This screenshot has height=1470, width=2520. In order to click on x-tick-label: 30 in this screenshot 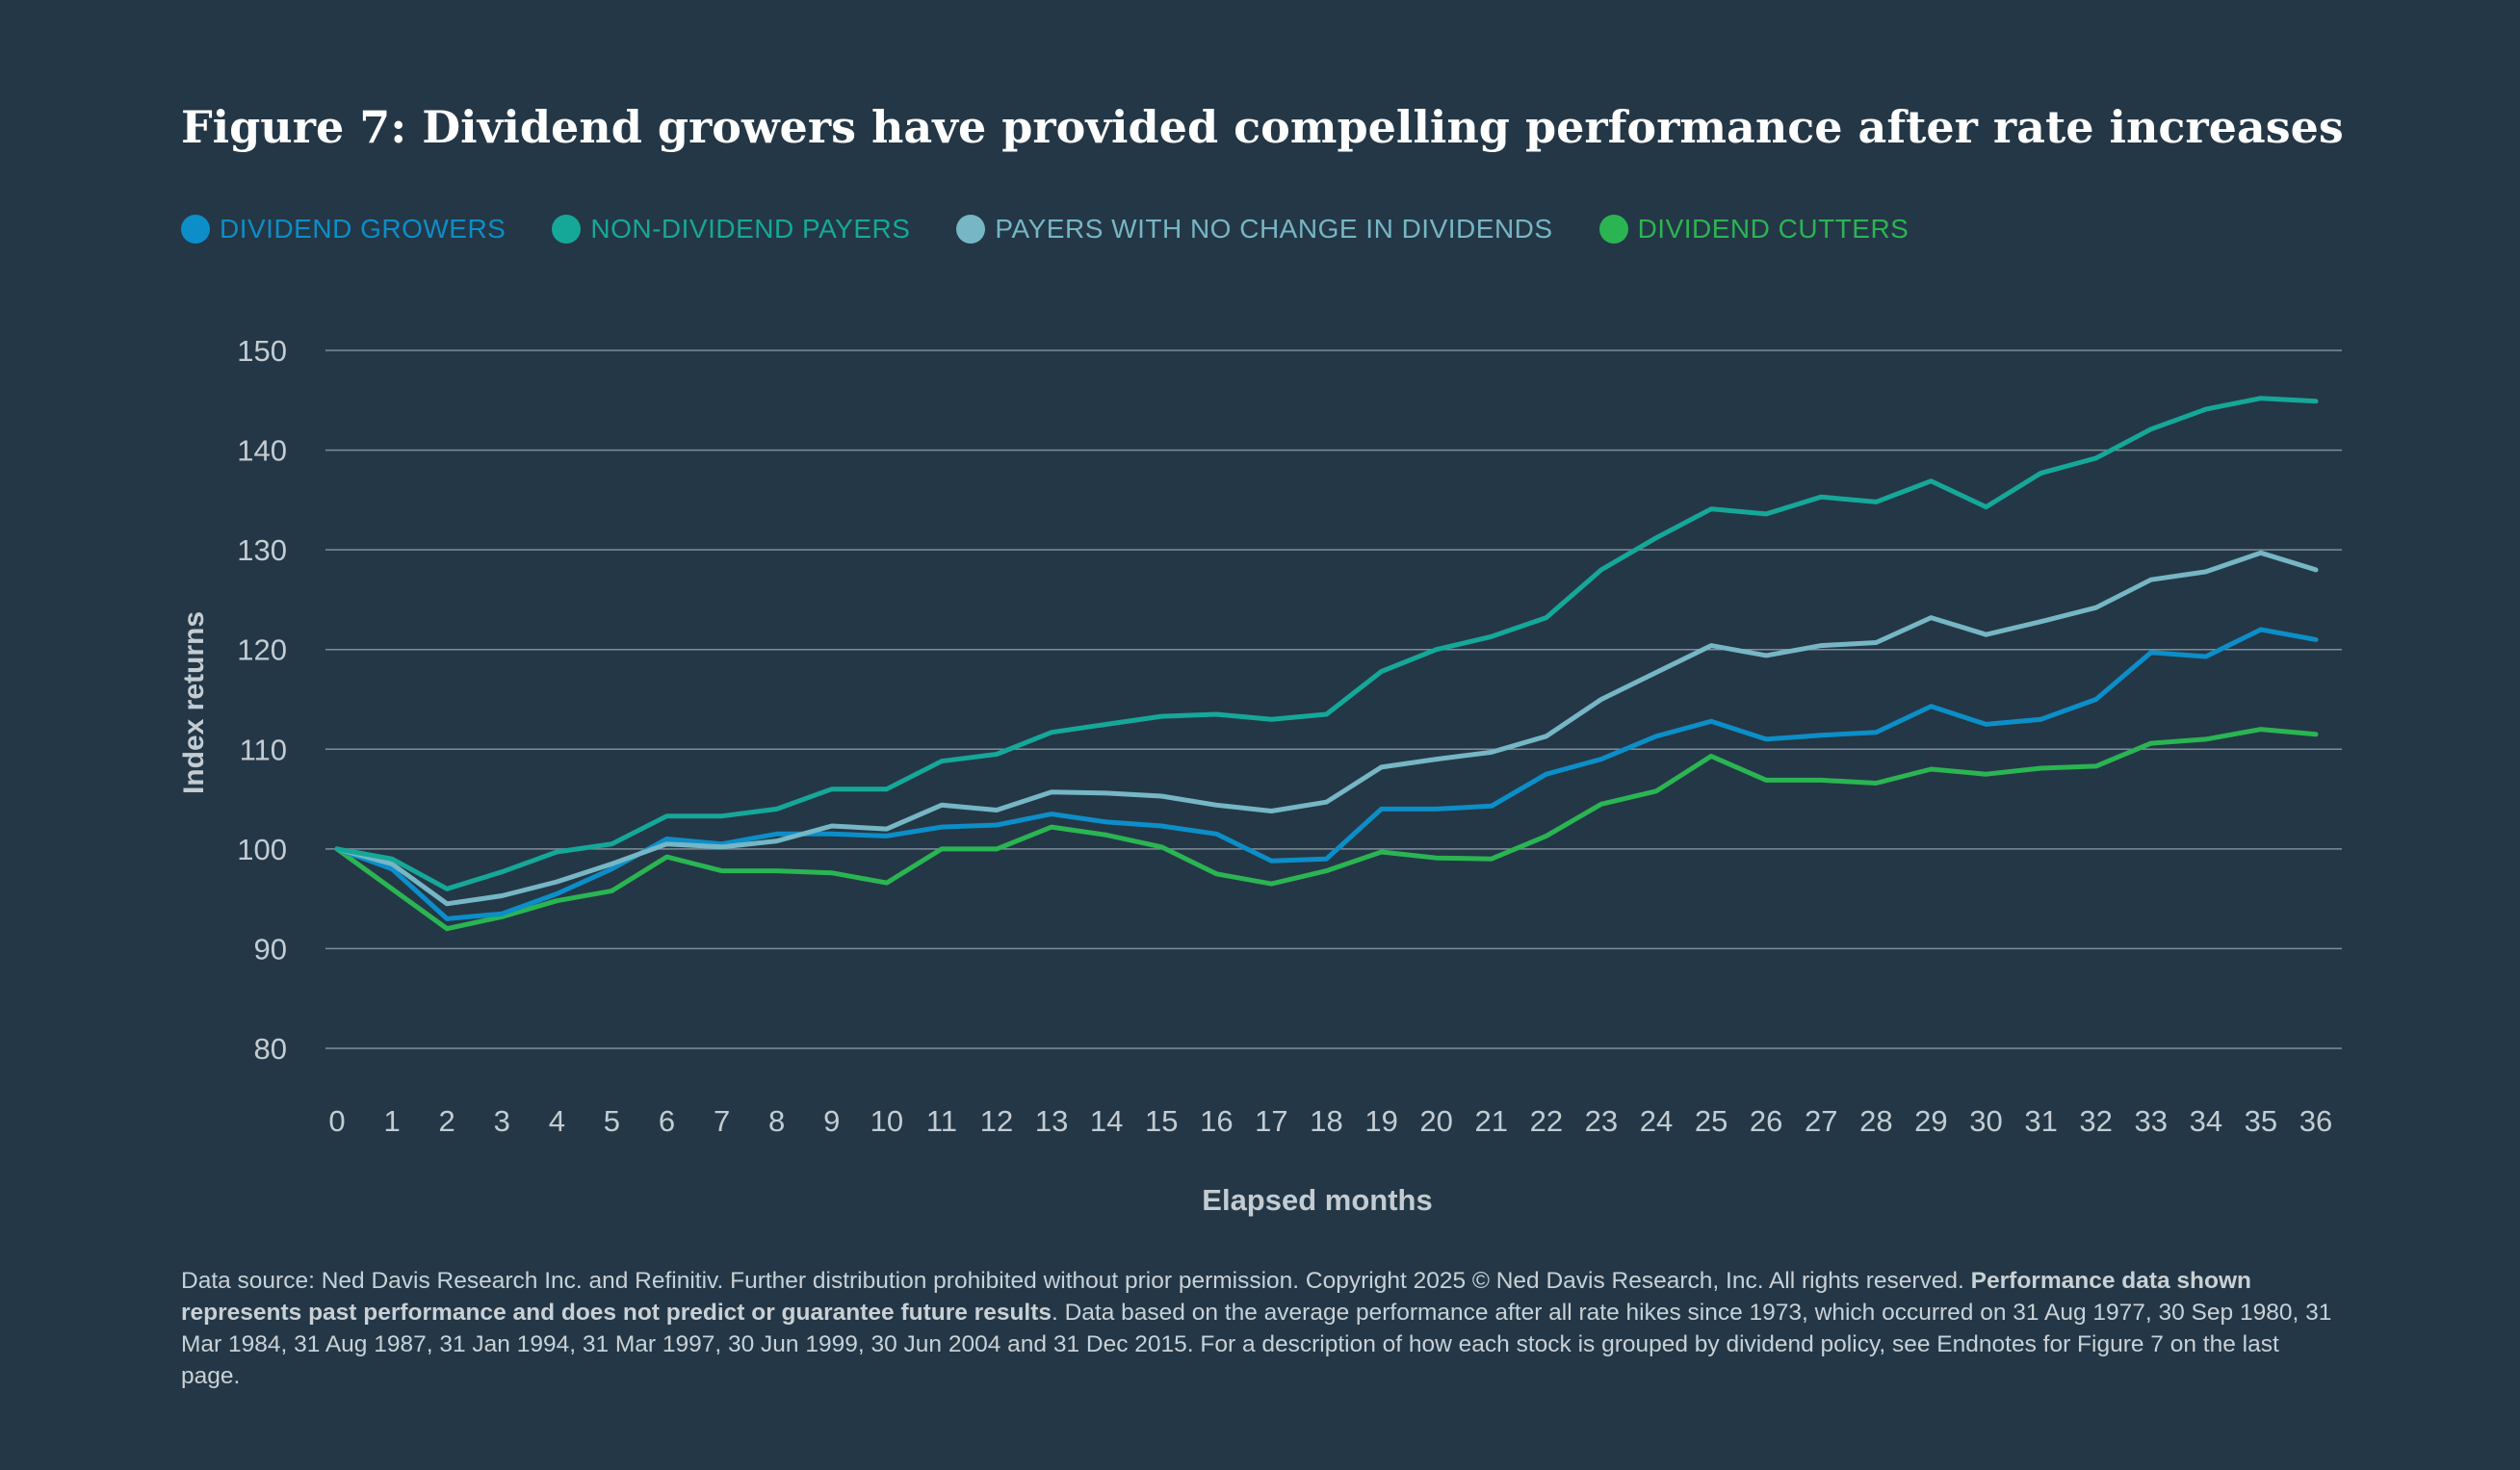, I will do `click(1985, 1121)`.